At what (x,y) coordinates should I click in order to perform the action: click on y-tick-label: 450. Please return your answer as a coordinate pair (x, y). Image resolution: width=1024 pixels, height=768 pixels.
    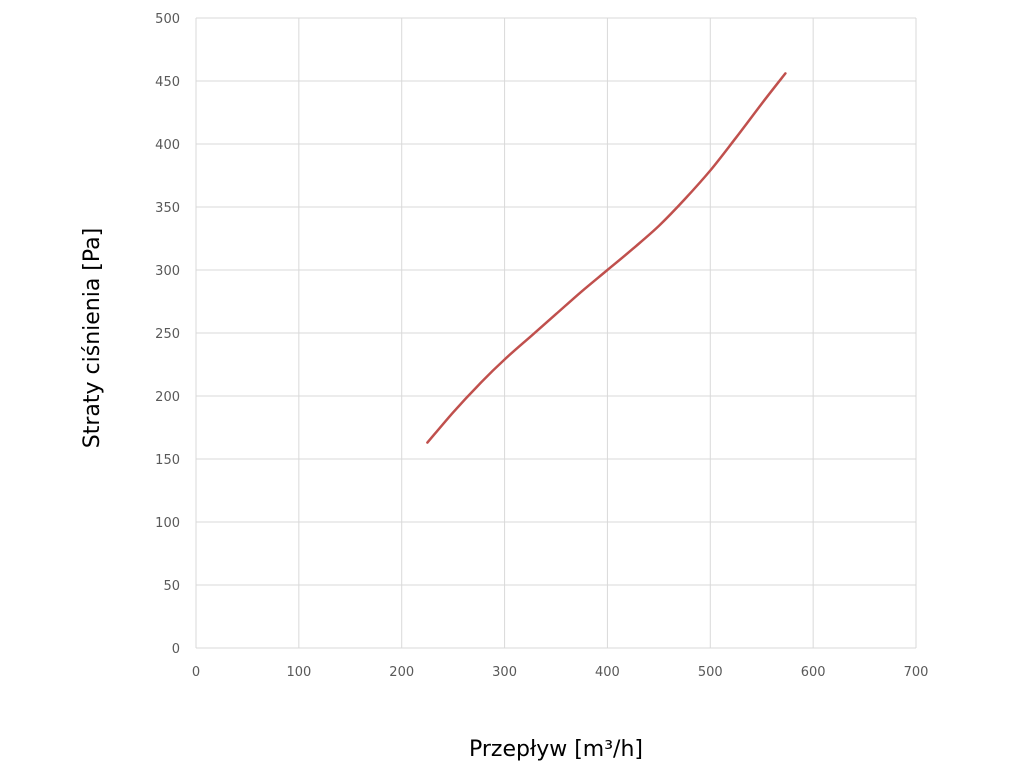
    Looking at the image, I should click on (167, 82).